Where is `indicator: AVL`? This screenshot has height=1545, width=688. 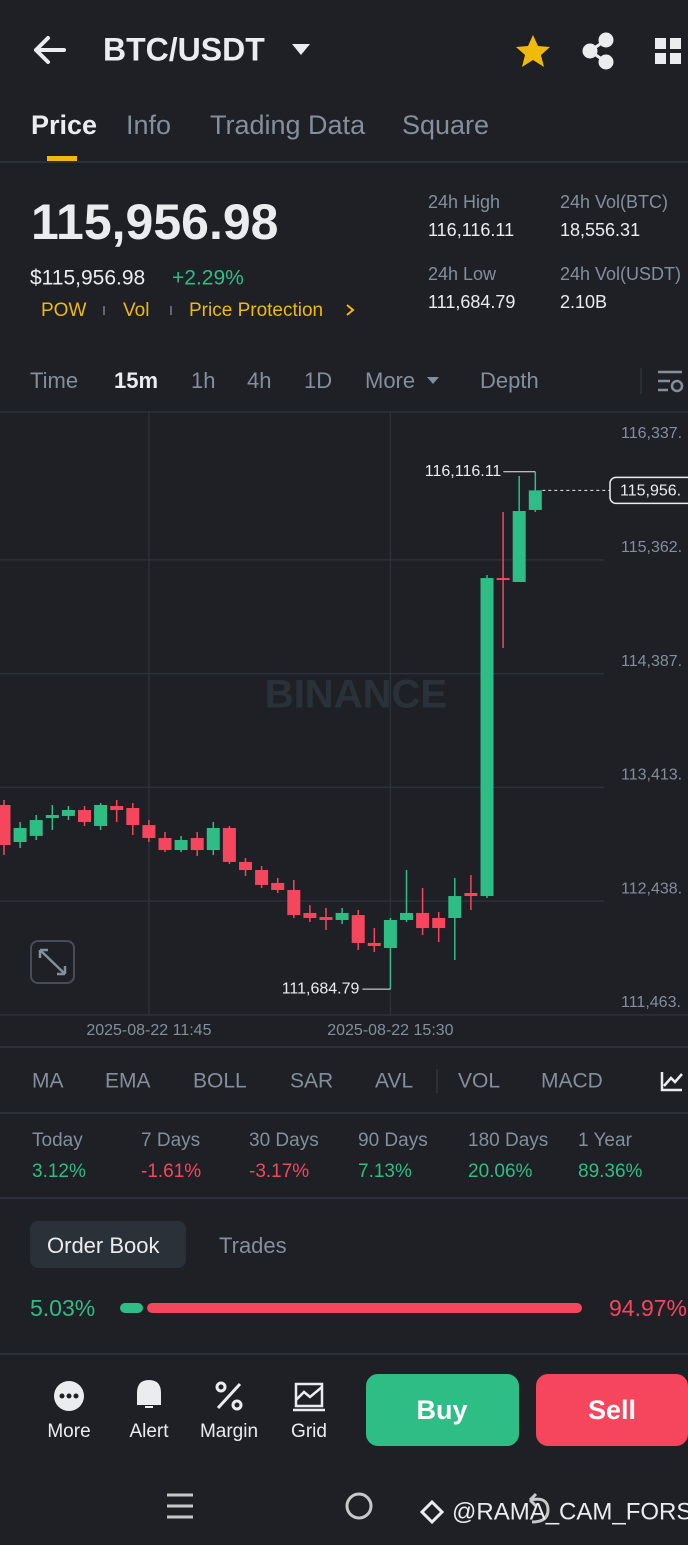
indicator: AVL is located at coordinates (394, 1081).